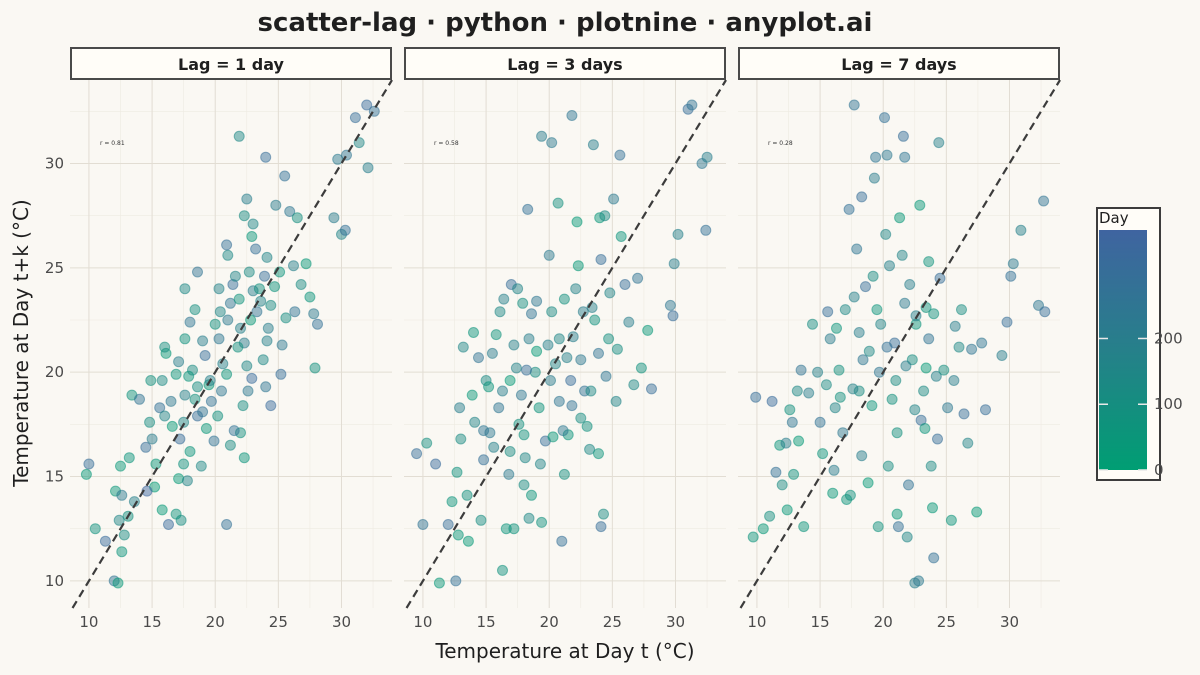  What do you see at coordinates (486, 622) in the screenshot?
I see `x-tick-label: 15` at bounding box center [486, 622].